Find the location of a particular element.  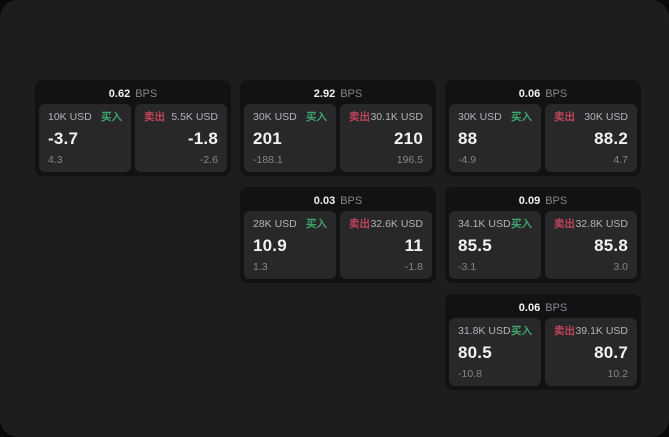

sell-price: -1.8 is located at coordinates (202, 138).